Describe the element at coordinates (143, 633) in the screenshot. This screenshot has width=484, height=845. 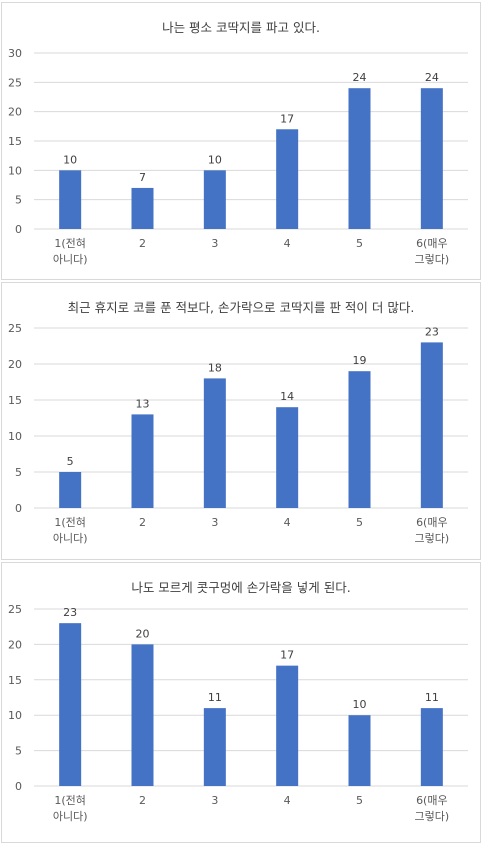
I see `data-label: 20` at that location.